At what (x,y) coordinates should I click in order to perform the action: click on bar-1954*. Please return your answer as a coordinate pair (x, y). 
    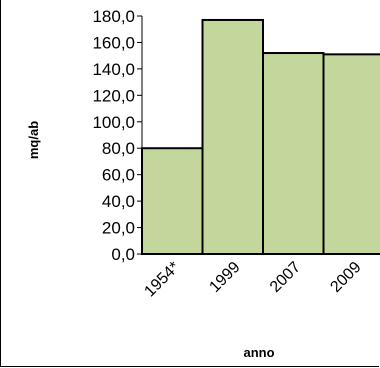
    Looking at the image, I should click on (172, 201).